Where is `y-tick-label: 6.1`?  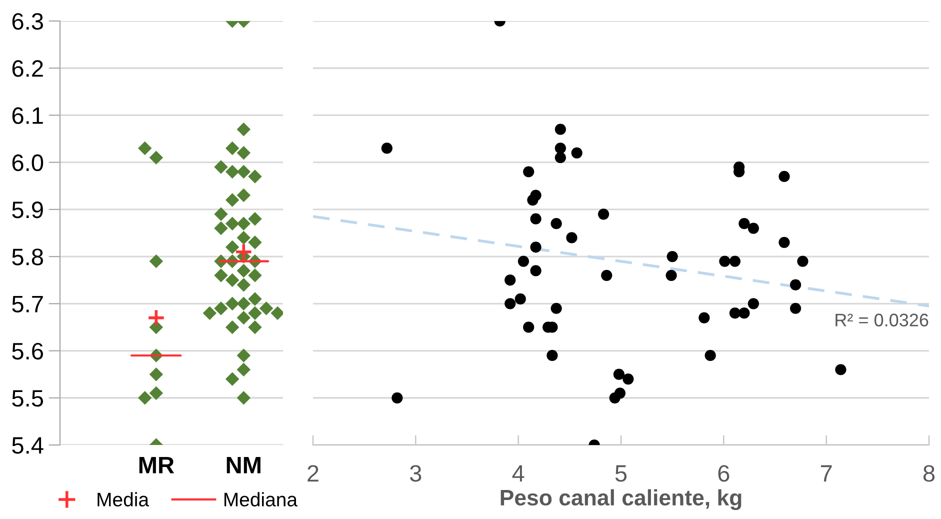 y-tick-label: 6.1 is located at coordinates (27, 115).